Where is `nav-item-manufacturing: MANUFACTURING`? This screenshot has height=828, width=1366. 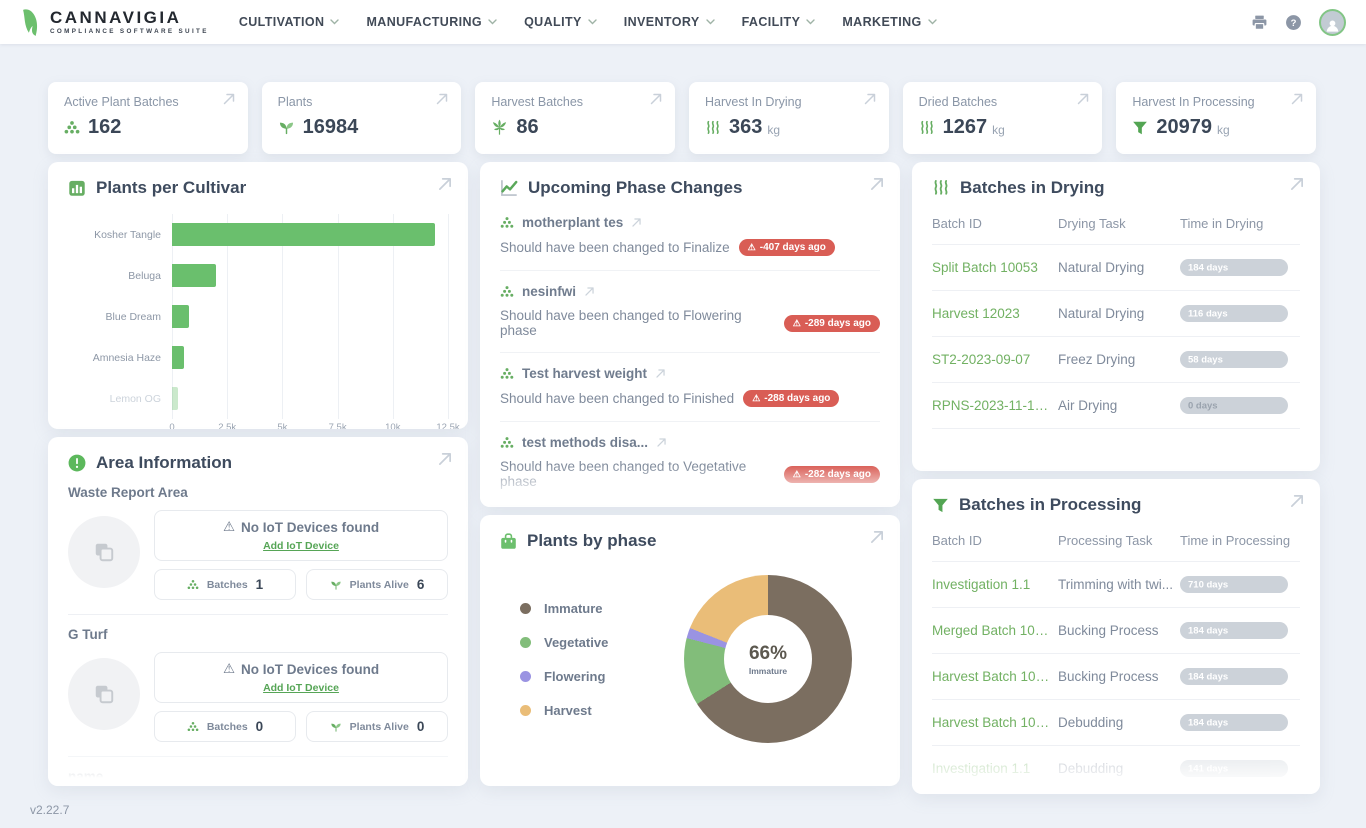 nav-item-manufacturing: MANUFACTURING is located at coordinates (431, 22).